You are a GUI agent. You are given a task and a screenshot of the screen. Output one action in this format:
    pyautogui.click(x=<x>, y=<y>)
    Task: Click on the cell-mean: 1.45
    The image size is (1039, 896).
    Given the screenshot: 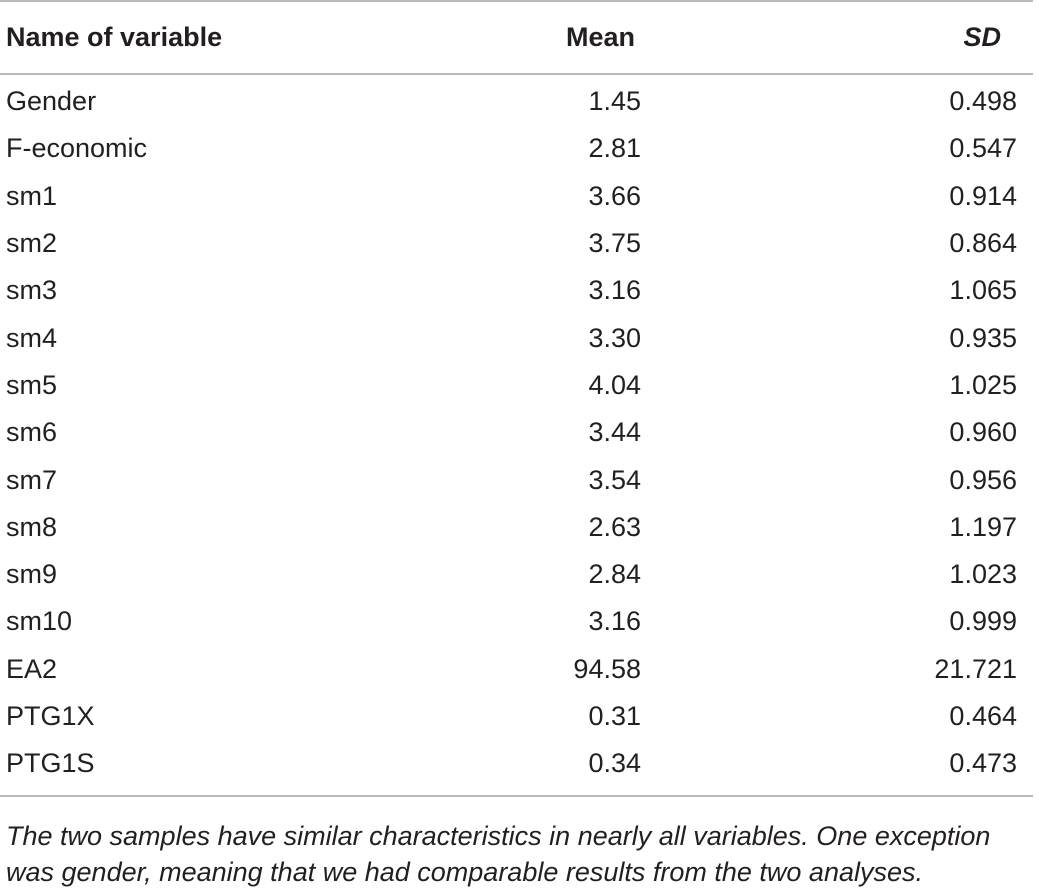 What is the action you would take?
    pyautogui.click(x=614, y=101)
    